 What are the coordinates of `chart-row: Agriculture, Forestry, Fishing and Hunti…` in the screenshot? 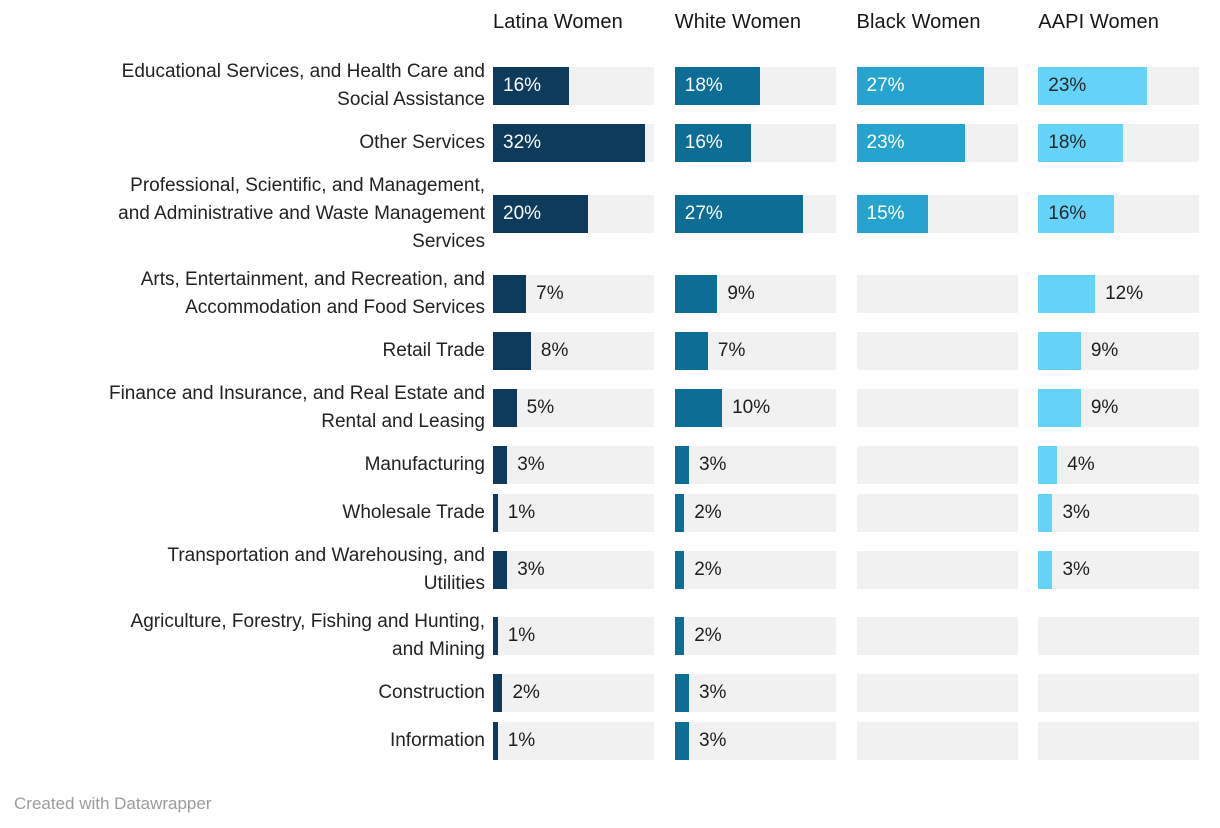 It's located at (610, 636).